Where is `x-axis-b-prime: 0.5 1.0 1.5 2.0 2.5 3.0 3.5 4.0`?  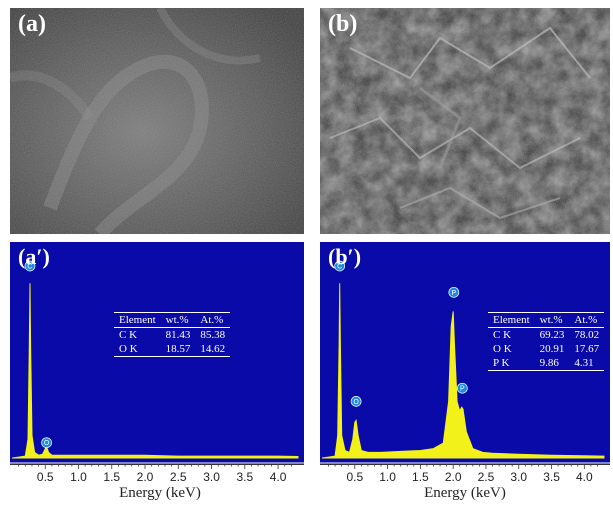
x-axis-b-prime: 0.5 1.0 1.5 2.0 2.5 3.0 3.5 4.0 is located at coordinates (465, 474).